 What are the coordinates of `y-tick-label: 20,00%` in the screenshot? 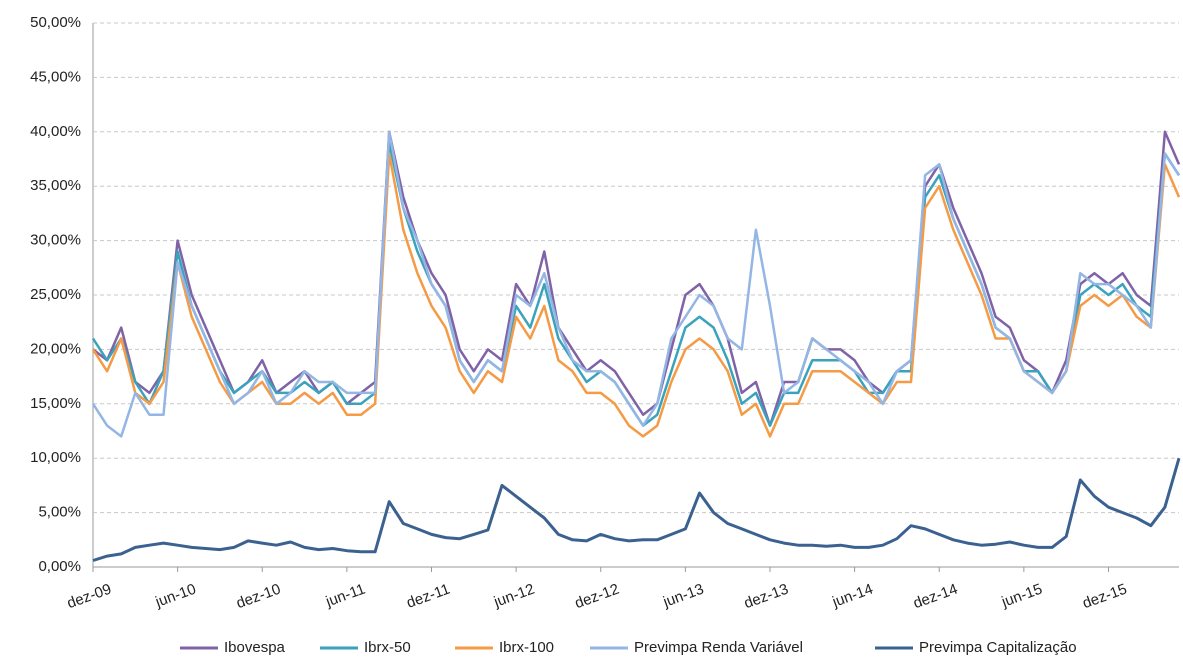 It's located at (55, 348).